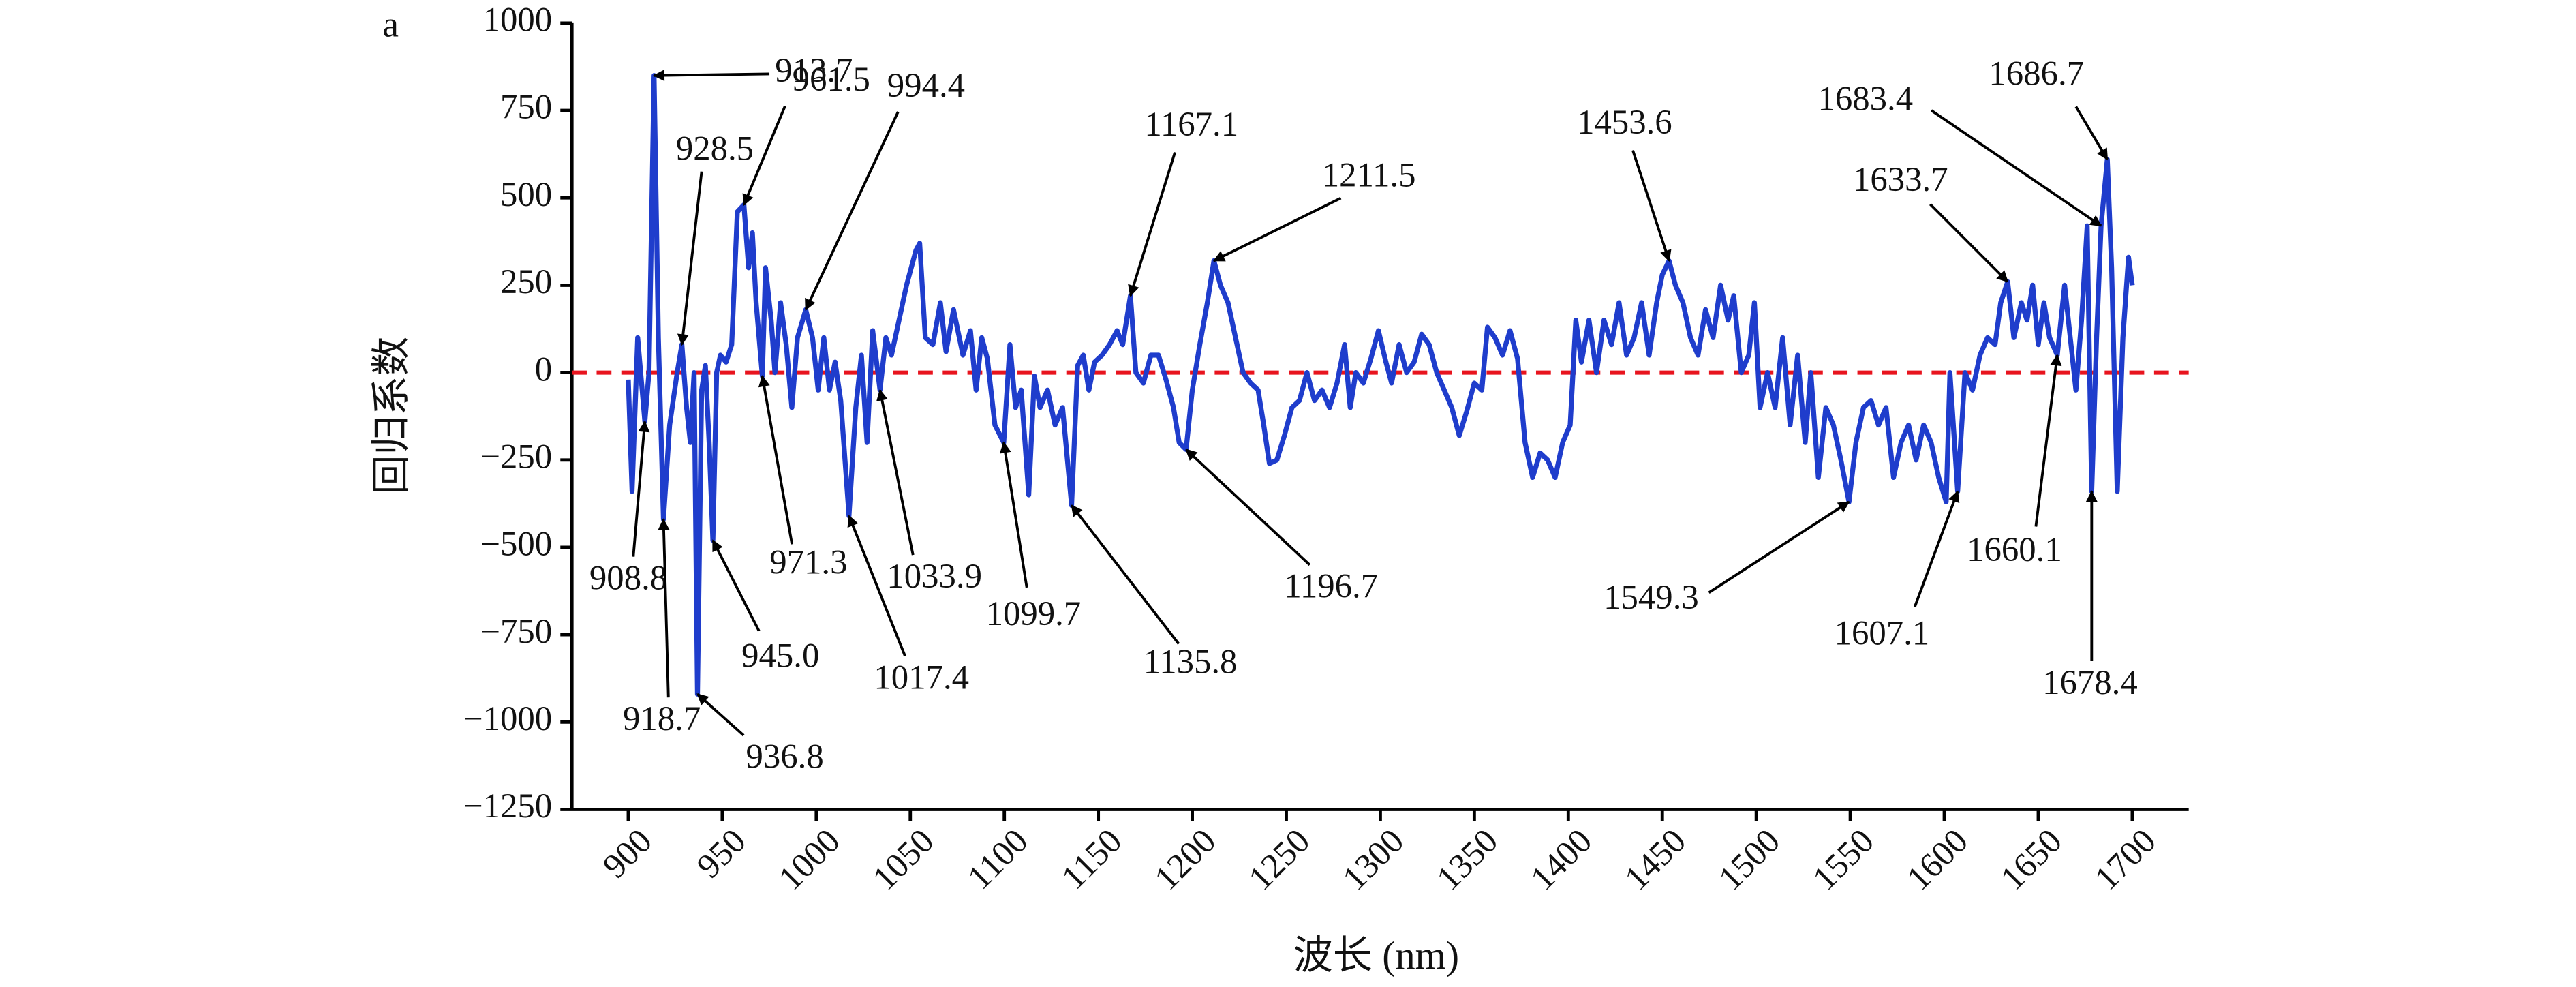 This screenshot has height=987, width=2576. What do you see at coordinates (507, 719) in the screenshot?
I see `y-tick-label: −1000` at bounding box center [507, 719].